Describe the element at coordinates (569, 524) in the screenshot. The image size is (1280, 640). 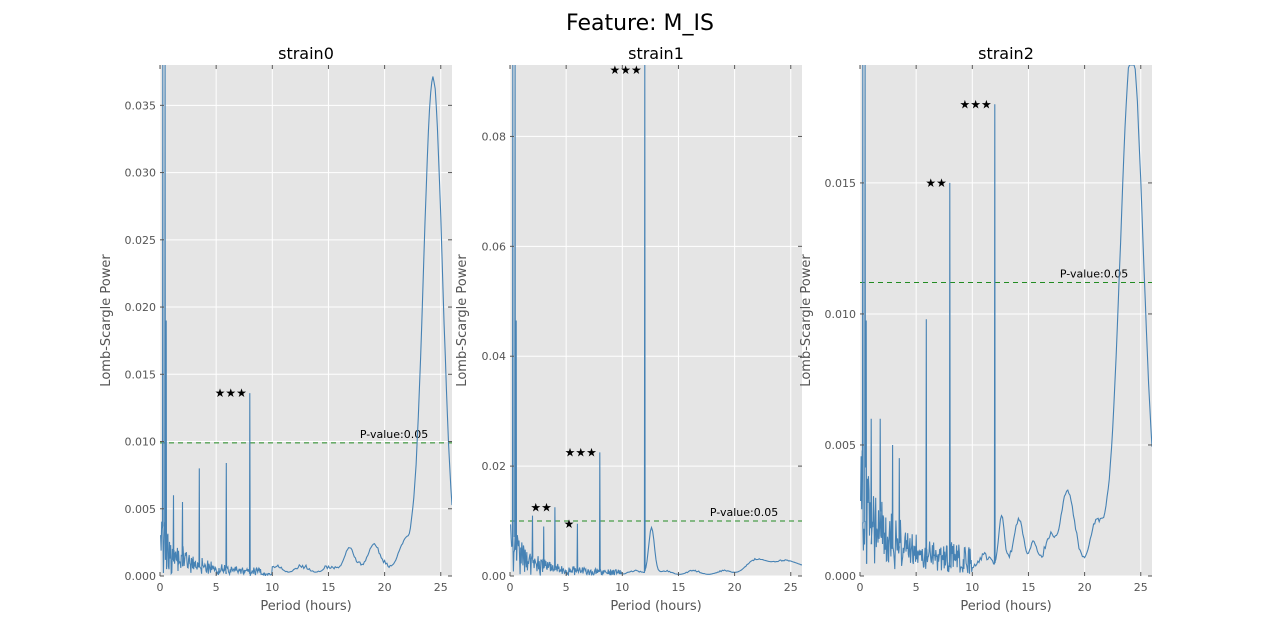
I see `significance-stars: ★` at that location.